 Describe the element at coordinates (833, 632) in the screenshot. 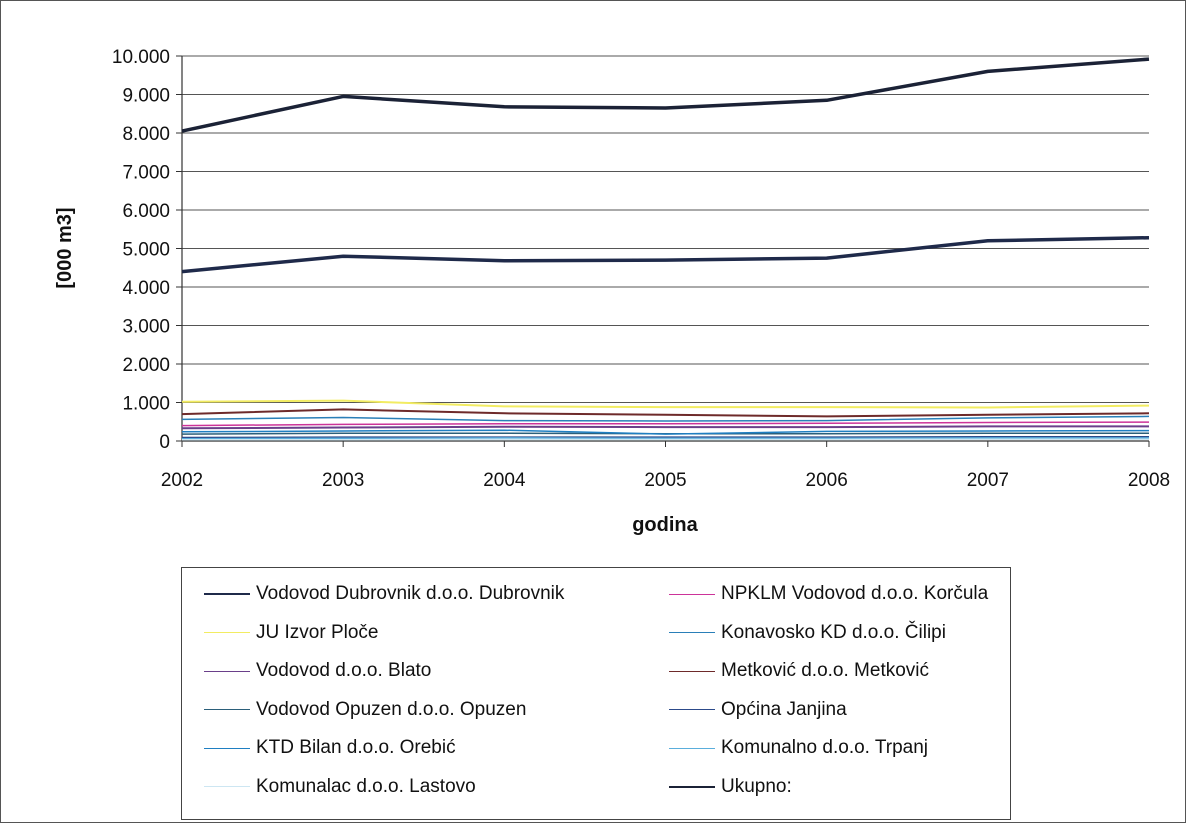

I see `legend-label: Konavosko KD d.o.o. Čilipi` at that location.